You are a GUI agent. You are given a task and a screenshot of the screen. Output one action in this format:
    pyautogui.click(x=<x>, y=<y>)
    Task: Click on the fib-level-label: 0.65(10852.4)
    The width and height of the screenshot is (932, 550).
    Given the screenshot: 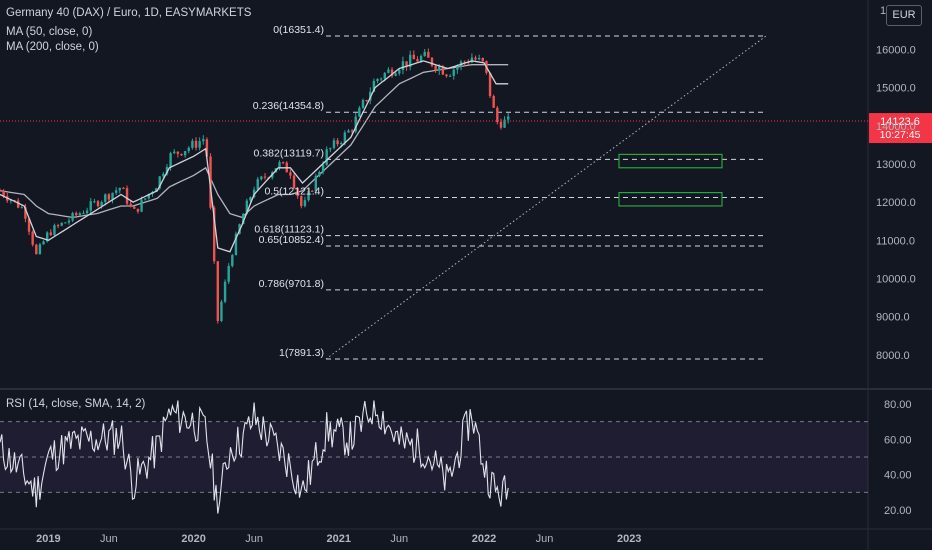 What is the action you would take?
    pyautogui.click(x=291, y=240)
    